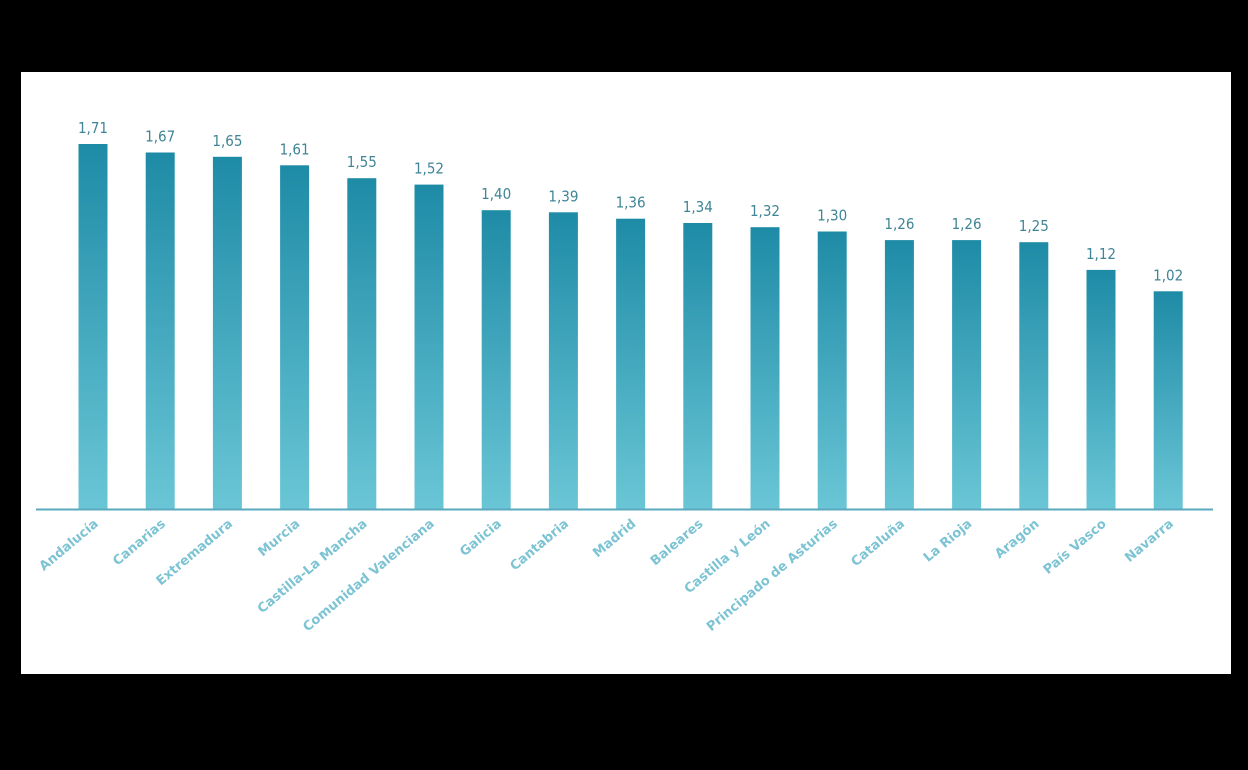 The width and height of the screenshot is (1248, 770). Describe the element at coordinates (772, 575) in the screenshot. I see `category-label: Principado de Asturias` at that location.